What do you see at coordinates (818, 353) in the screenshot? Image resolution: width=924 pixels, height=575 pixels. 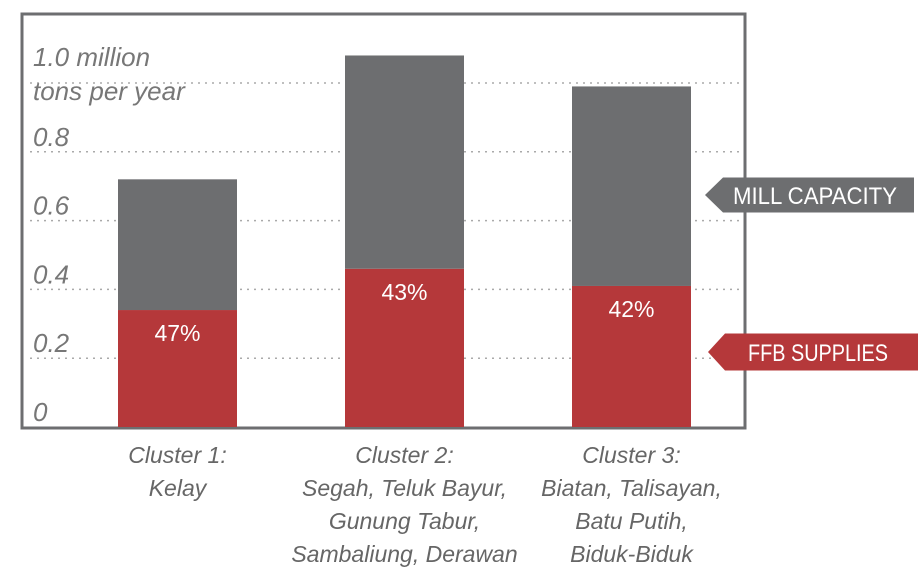 I see `legend-label: FFB SUPPLIES` at bounding box center [818, 353].